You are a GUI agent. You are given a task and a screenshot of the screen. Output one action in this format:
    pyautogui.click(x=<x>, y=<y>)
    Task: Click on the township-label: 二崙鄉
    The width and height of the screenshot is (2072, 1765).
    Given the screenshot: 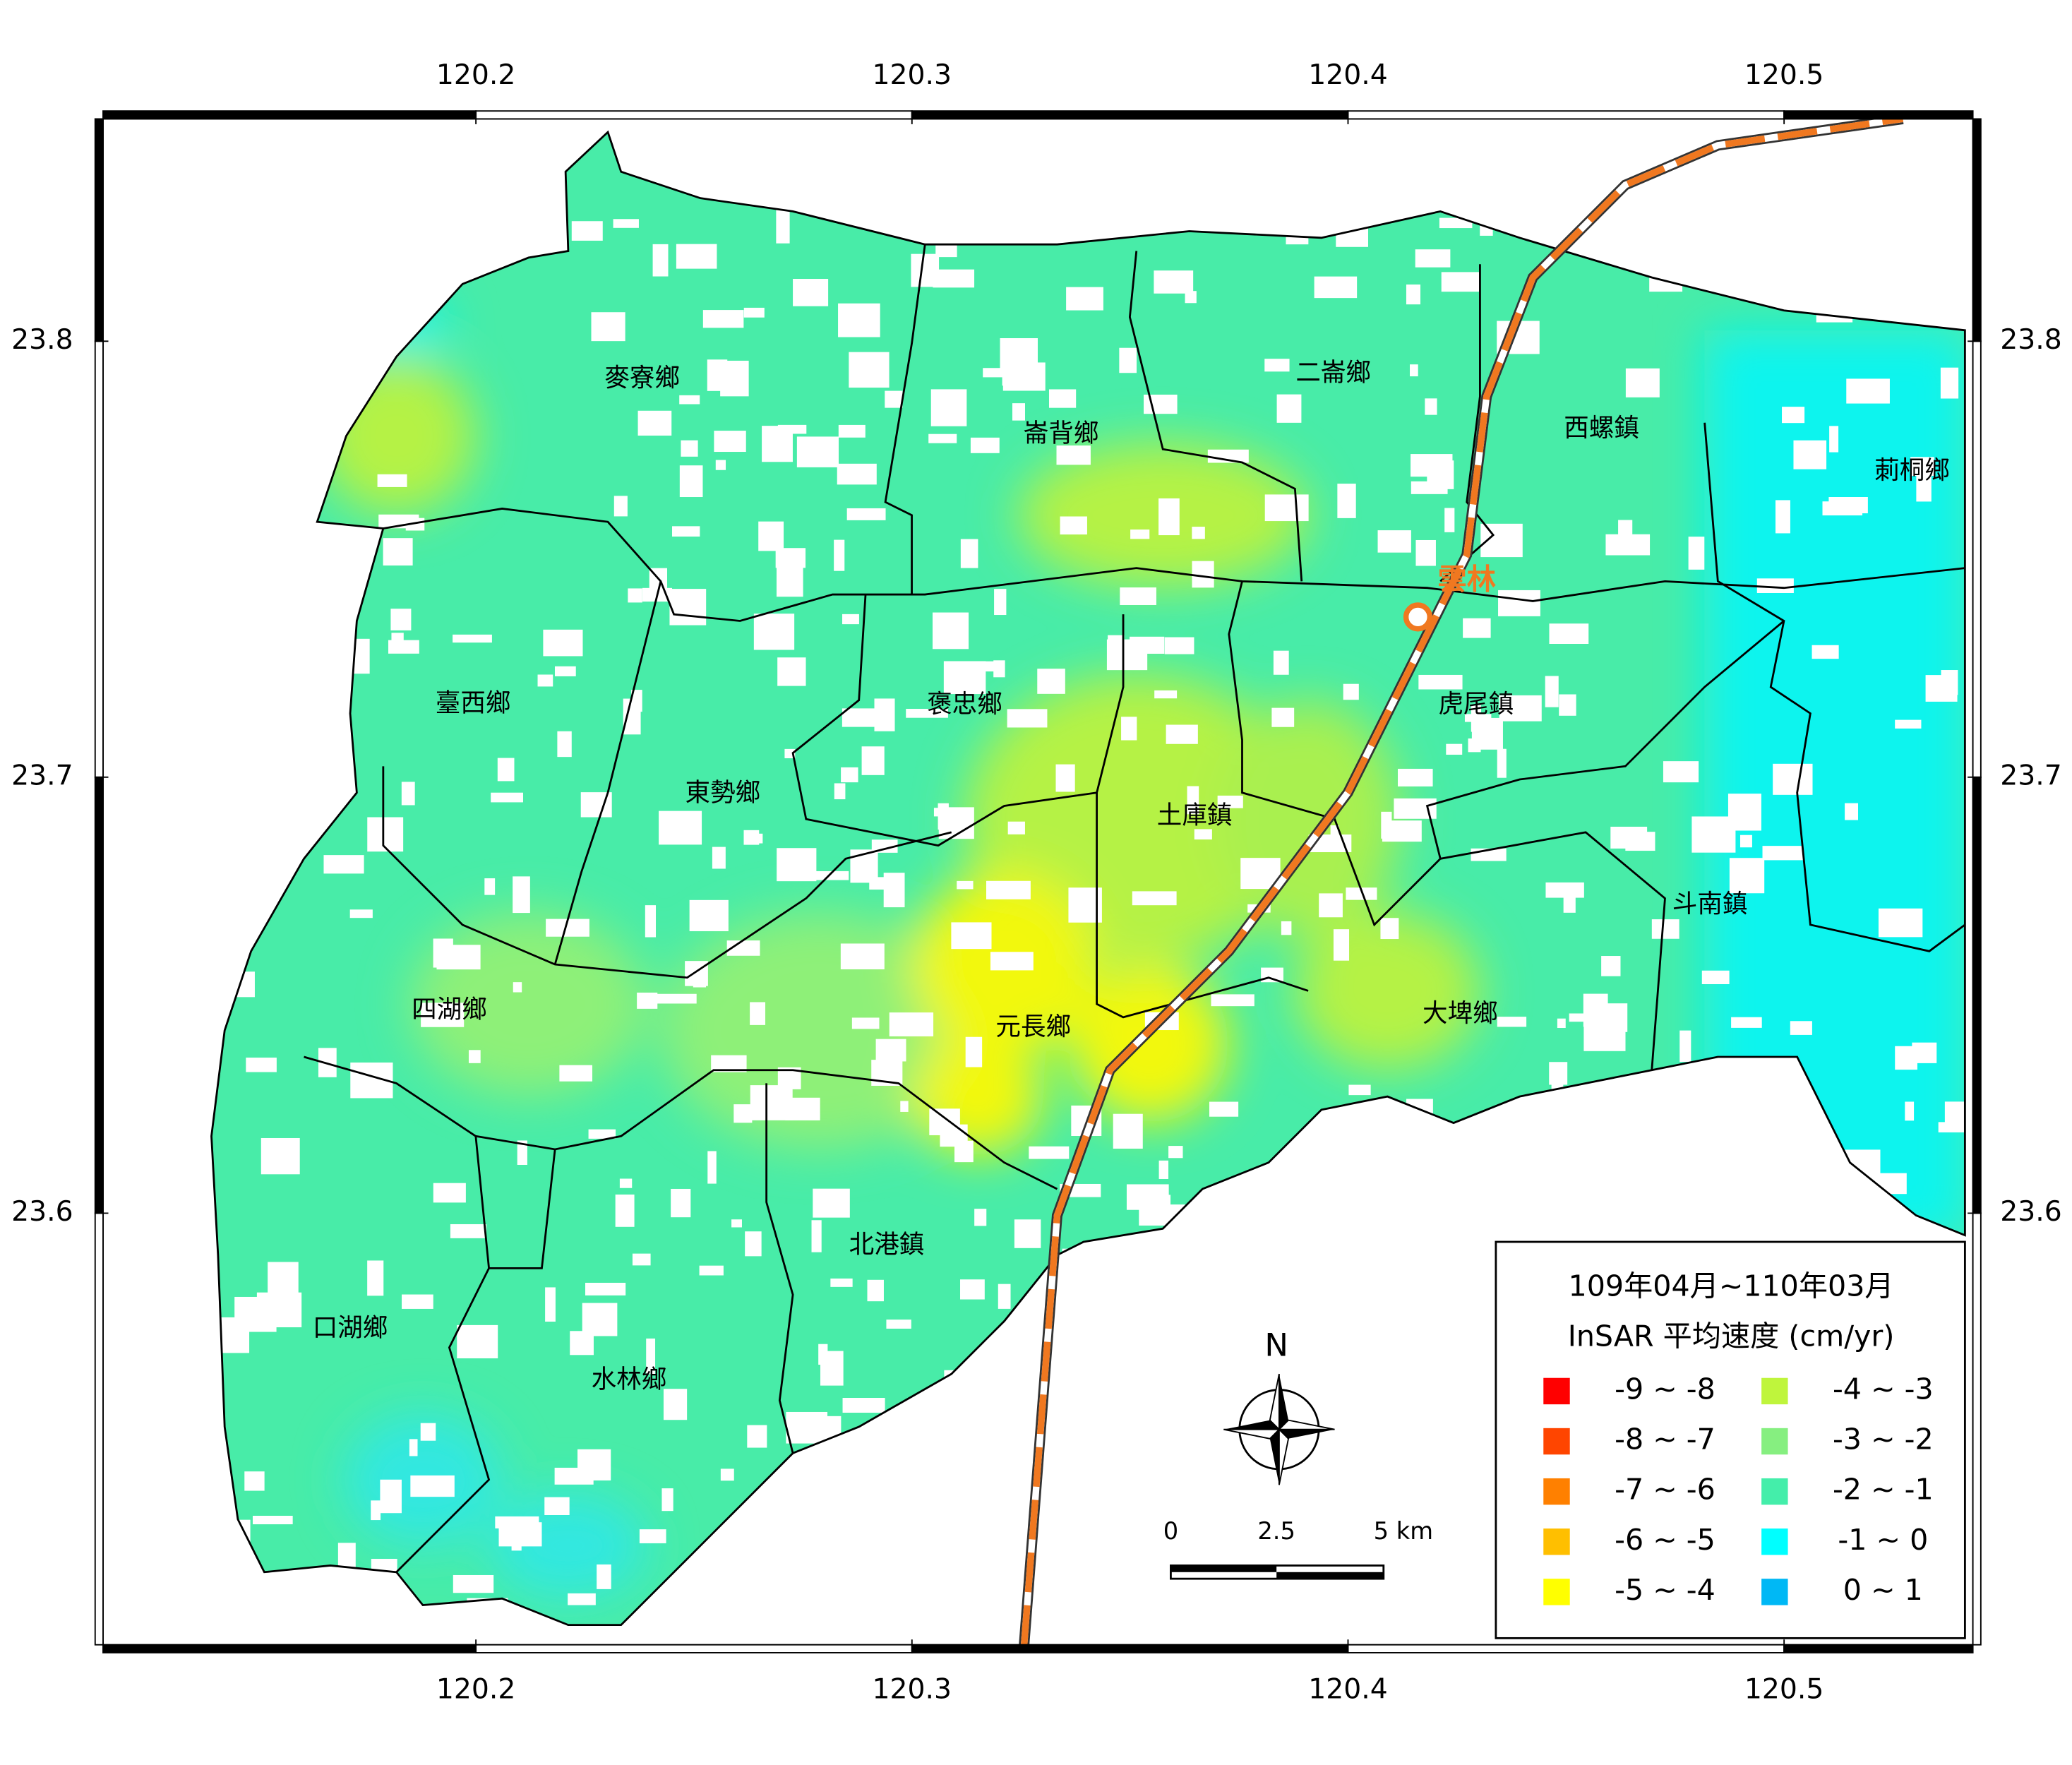 What is the action you would take?
    pyautogui.click(x=1333, y=373)
    